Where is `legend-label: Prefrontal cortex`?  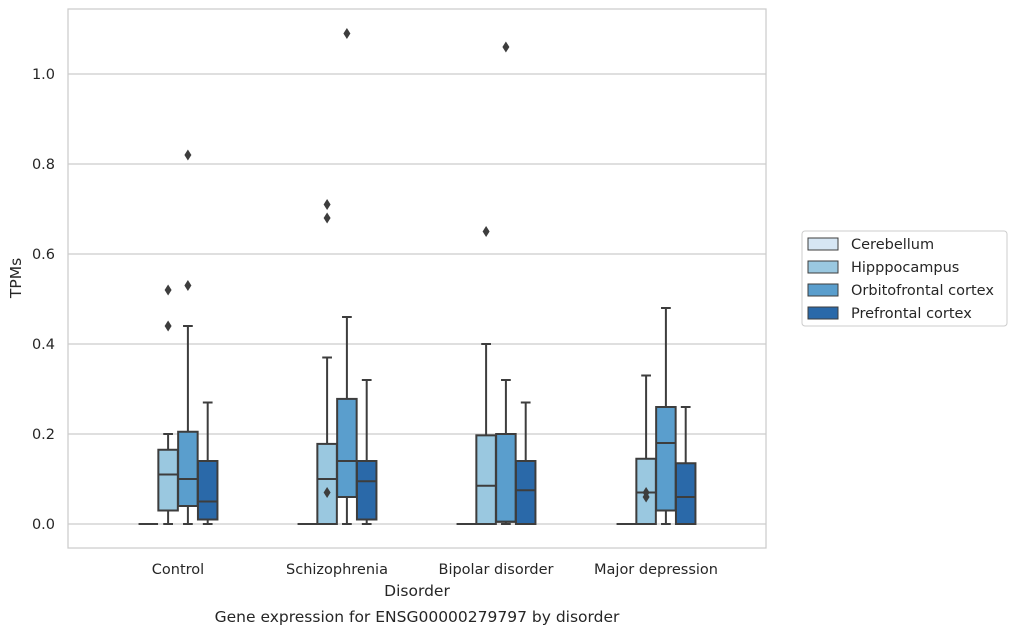
legend-label: Prefrontal cortex is located at coordinates (911, 314).